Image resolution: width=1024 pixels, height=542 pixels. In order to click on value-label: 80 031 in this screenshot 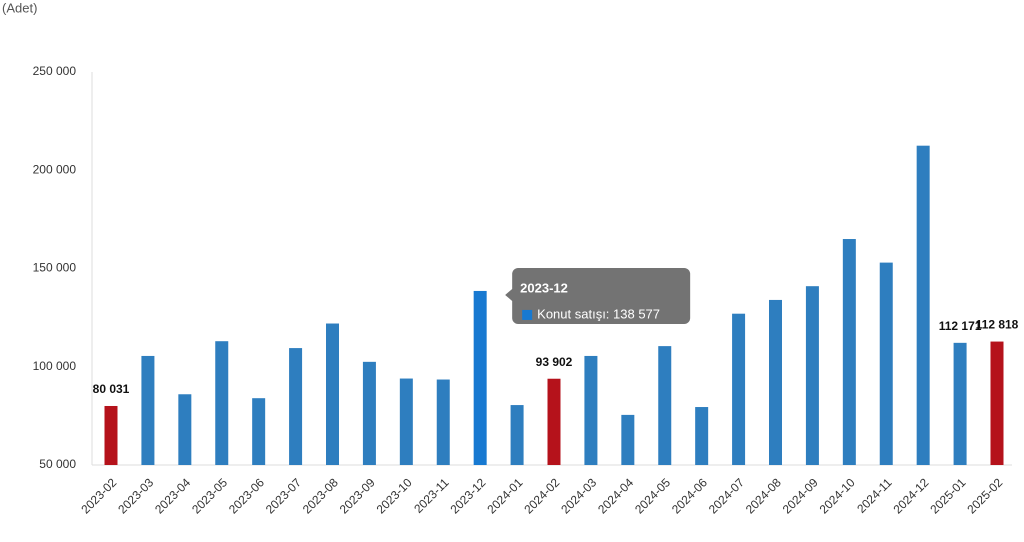, I will do `click(111, 389)`.